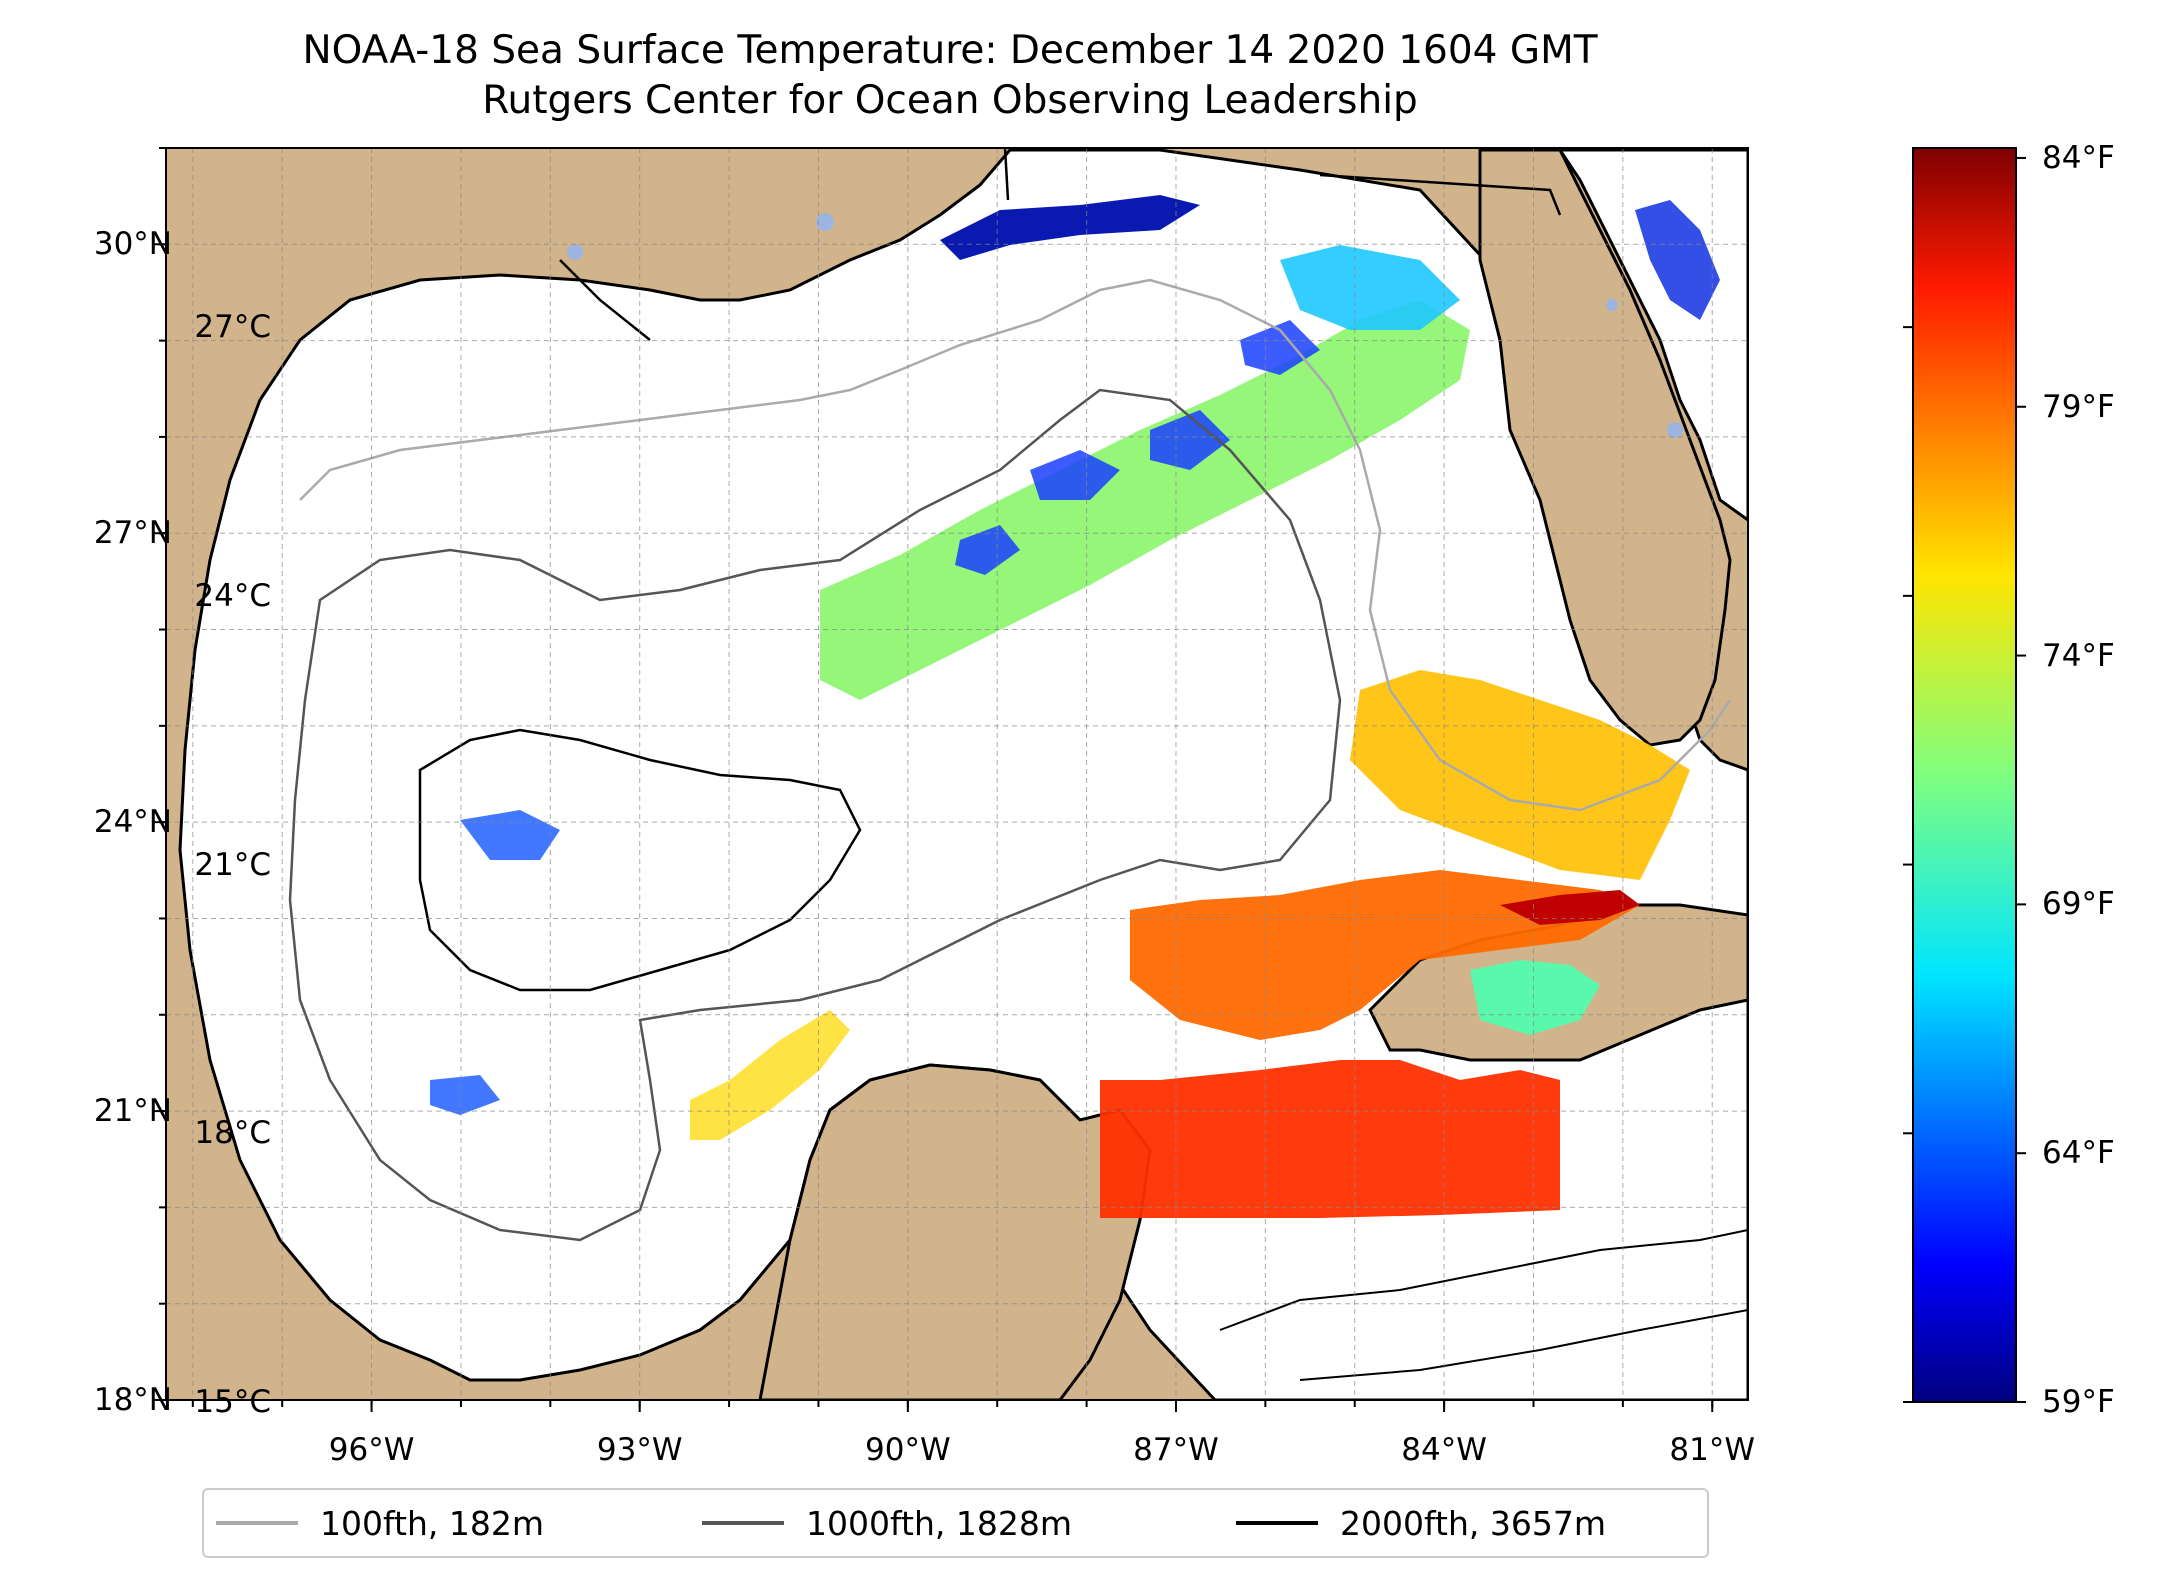 The width and height of the screenshot is (2160, 1582). Describe the element at coordinates (1370, 287) in the screenshot. I see `sst-swath-big-bend` at that location.